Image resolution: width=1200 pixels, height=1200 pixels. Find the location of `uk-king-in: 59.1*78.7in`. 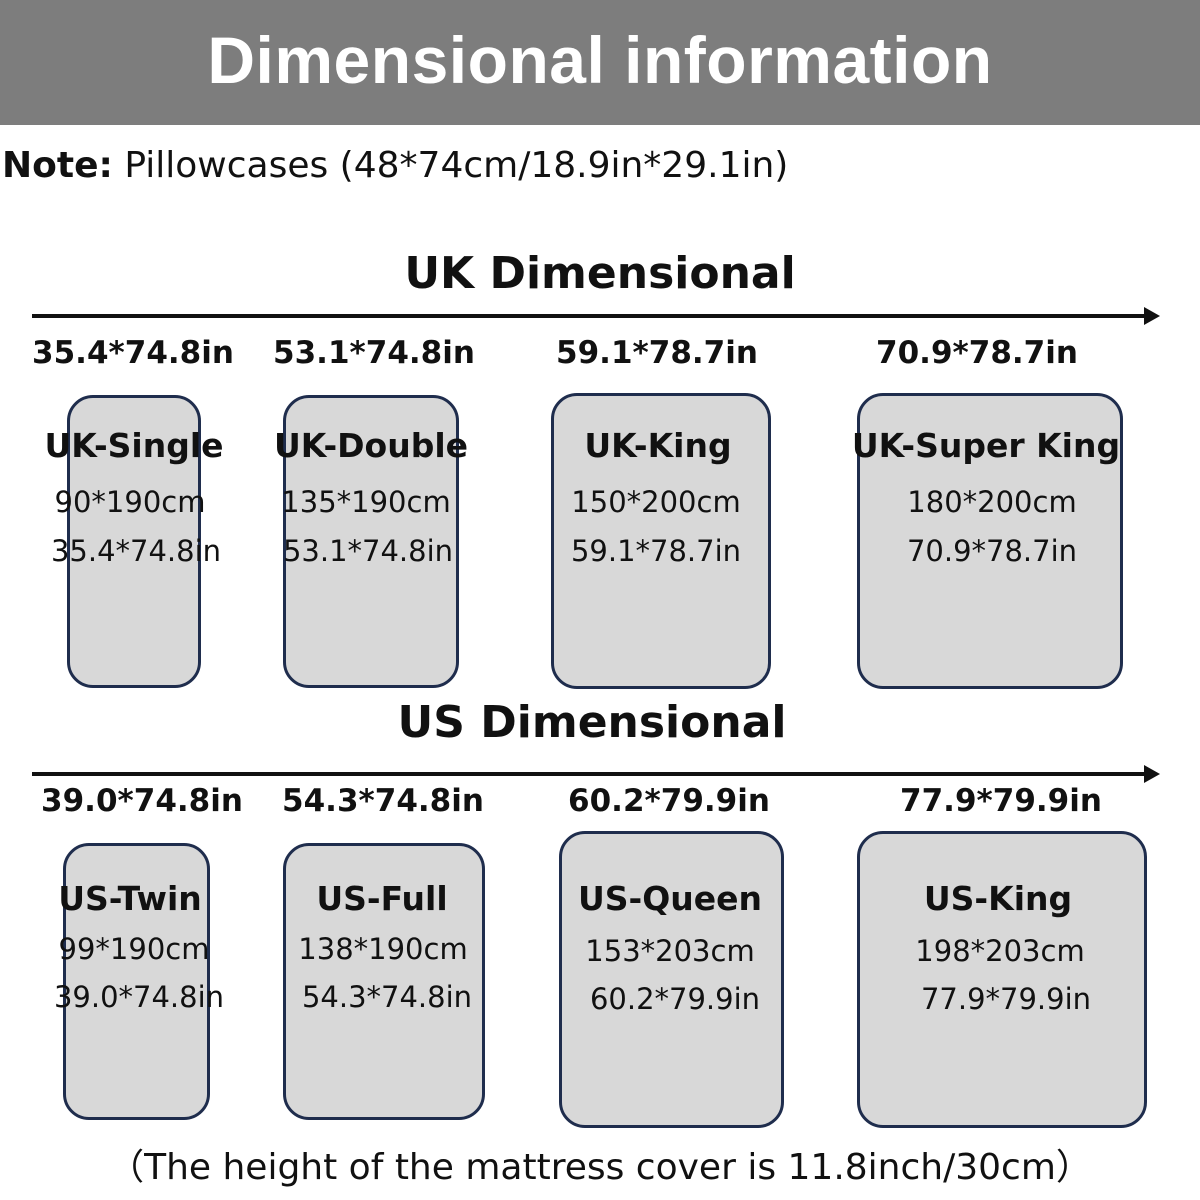

uk-king-in: 59.1*78.7in is located at coordinates (656, 551).